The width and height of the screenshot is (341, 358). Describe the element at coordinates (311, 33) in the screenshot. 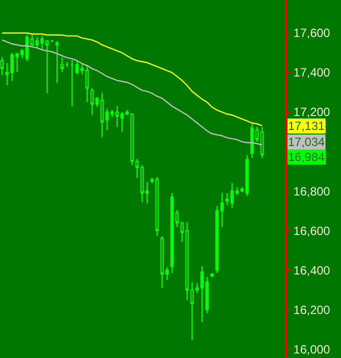

I see `y-tick-label: 17,600` at that location.